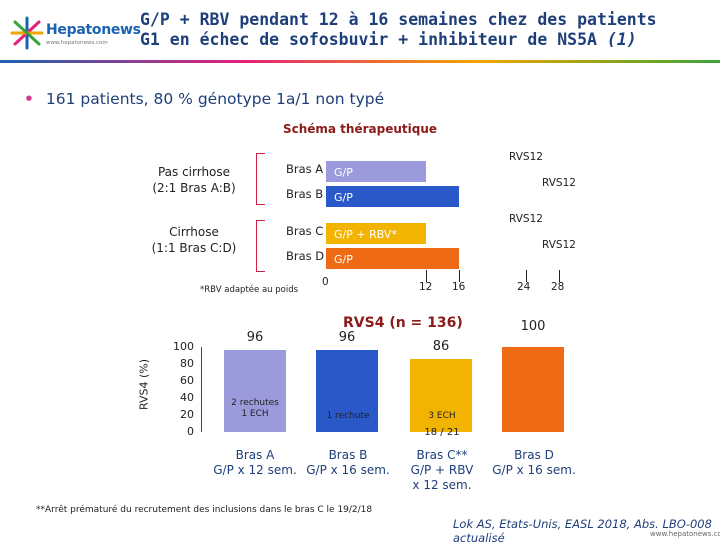 The width and height of the screenshot is (720, 545). Describe the element at coordinates (249, 290) in the screenshot. I see `rbv-note: *RBV adaptée au poids` at that location.